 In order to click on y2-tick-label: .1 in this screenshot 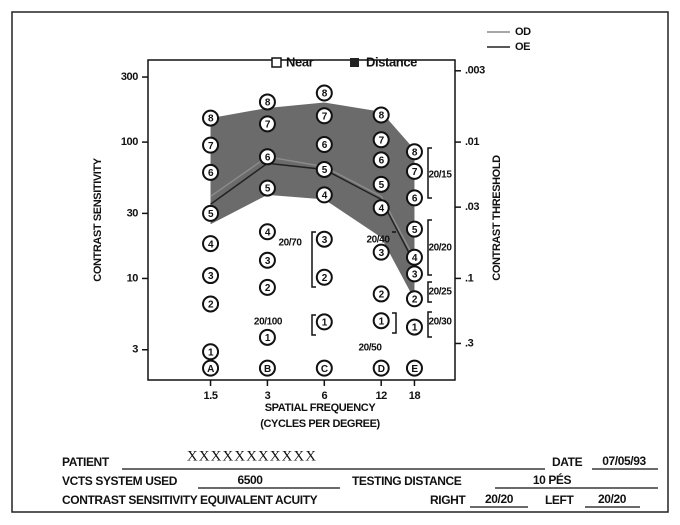, I will do `click(469, 278)`.